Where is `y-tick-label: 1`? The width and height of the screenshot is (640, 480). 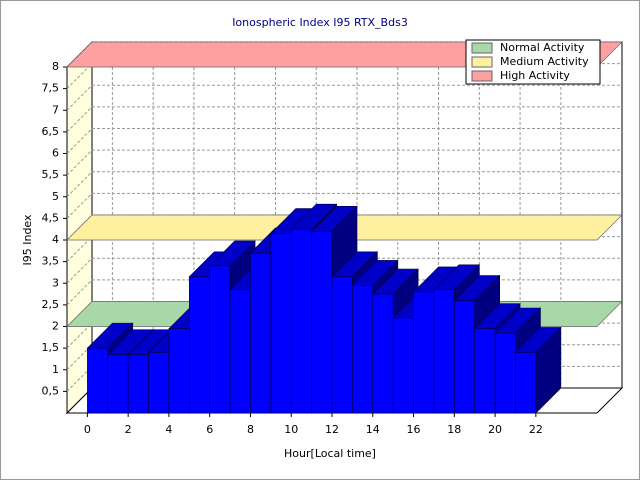
y-tick-label: 1 is located at coordinates (55, 369).